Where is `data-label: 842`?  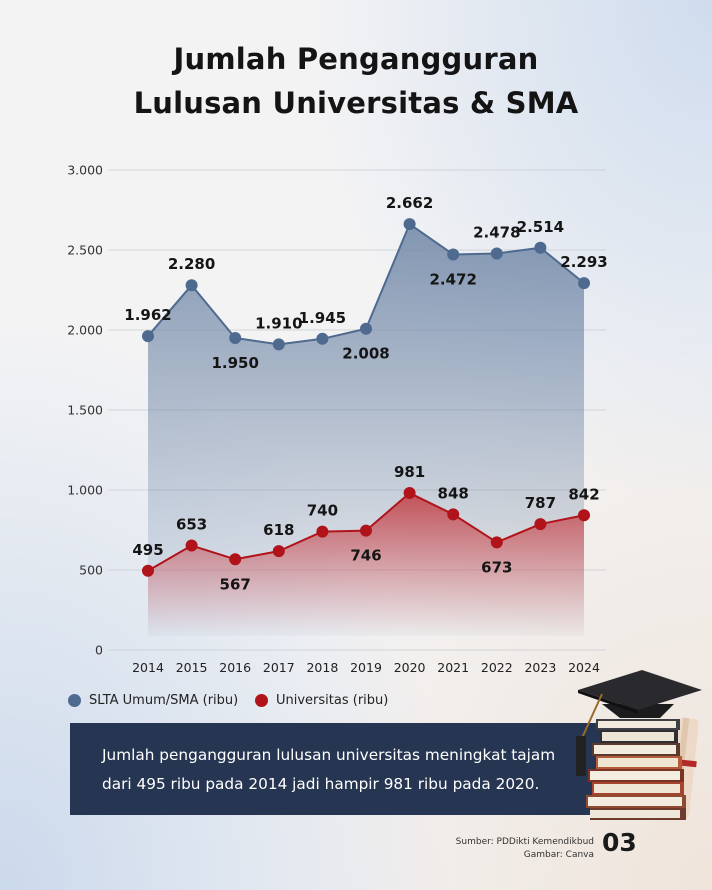 data-label: 842 is located at coordinates (583, 494).